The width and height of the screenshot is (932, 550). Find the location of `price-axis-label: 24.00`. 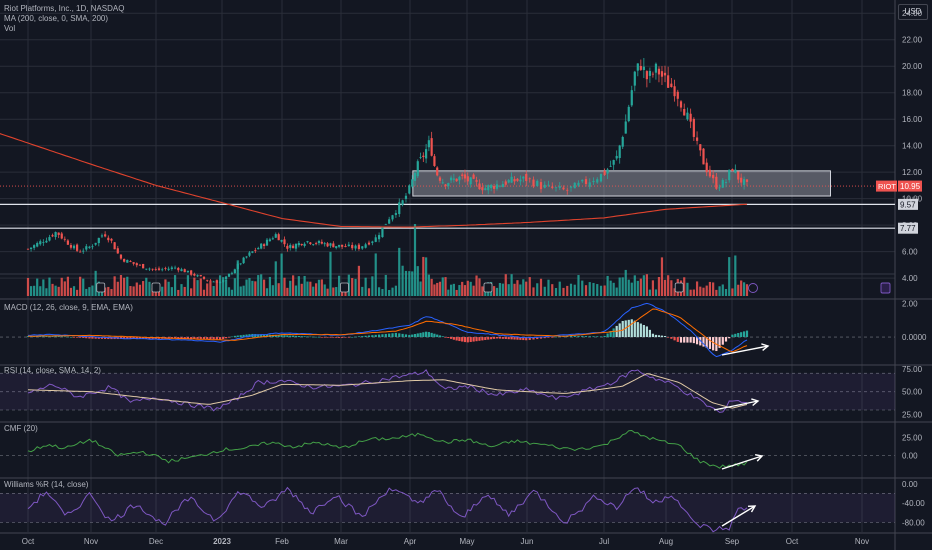

price-axis-label: 24.00 is located at coordinates (912, 13).